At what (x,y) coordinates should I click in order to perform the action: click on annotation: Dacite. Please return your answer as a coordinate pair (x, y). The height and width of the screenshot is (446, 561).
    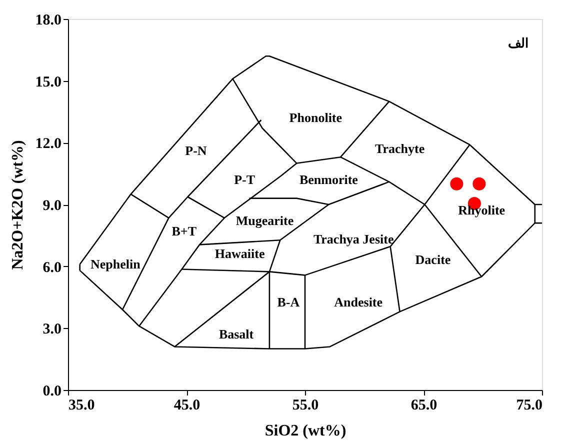
    Looking at the image, I should click on (433, 260).